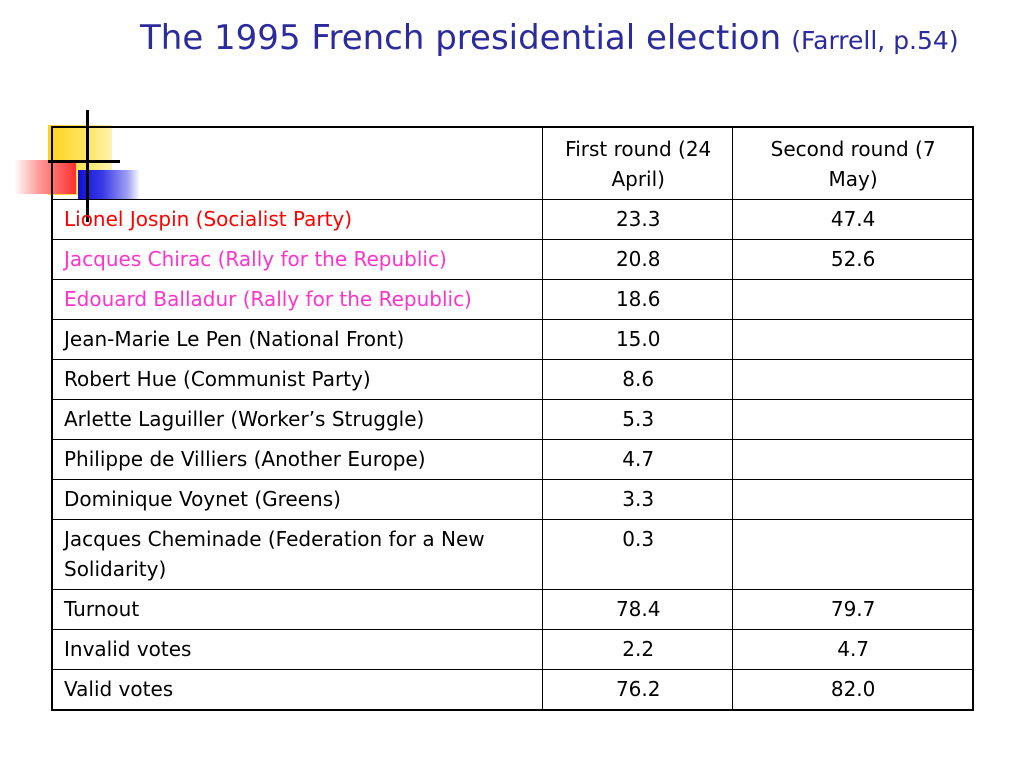 This screenshot has width=1024, height=768. Describe the element at coordinates (853, 163) in the screenshot. I see `header-second-round: Second round (7 May)` at that location.